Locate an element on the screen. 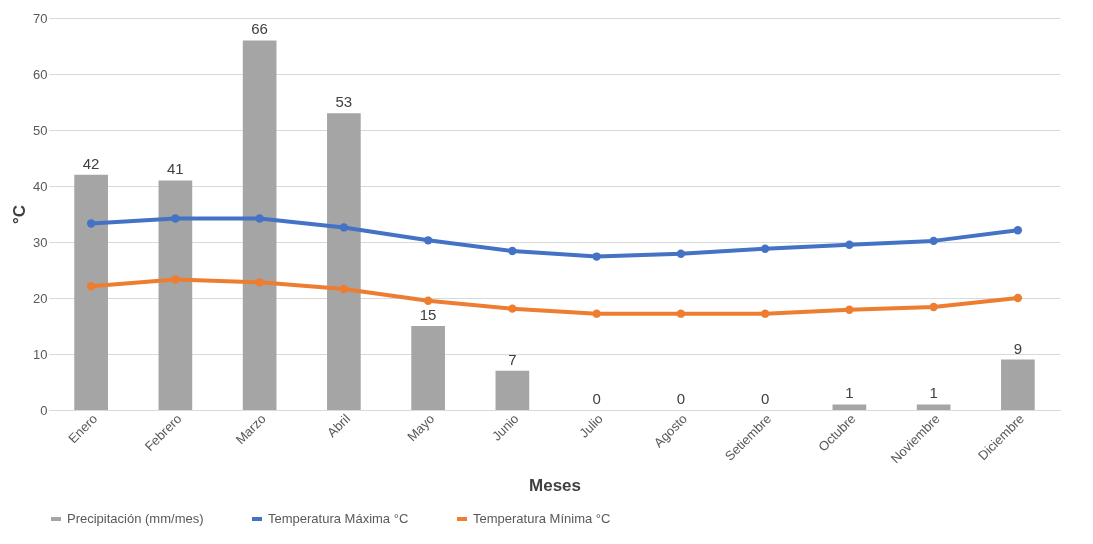 Image resolution: width=1093 pixels, height=544 pixels. x-tick-label: Julio is located at coordinates (591, 426).